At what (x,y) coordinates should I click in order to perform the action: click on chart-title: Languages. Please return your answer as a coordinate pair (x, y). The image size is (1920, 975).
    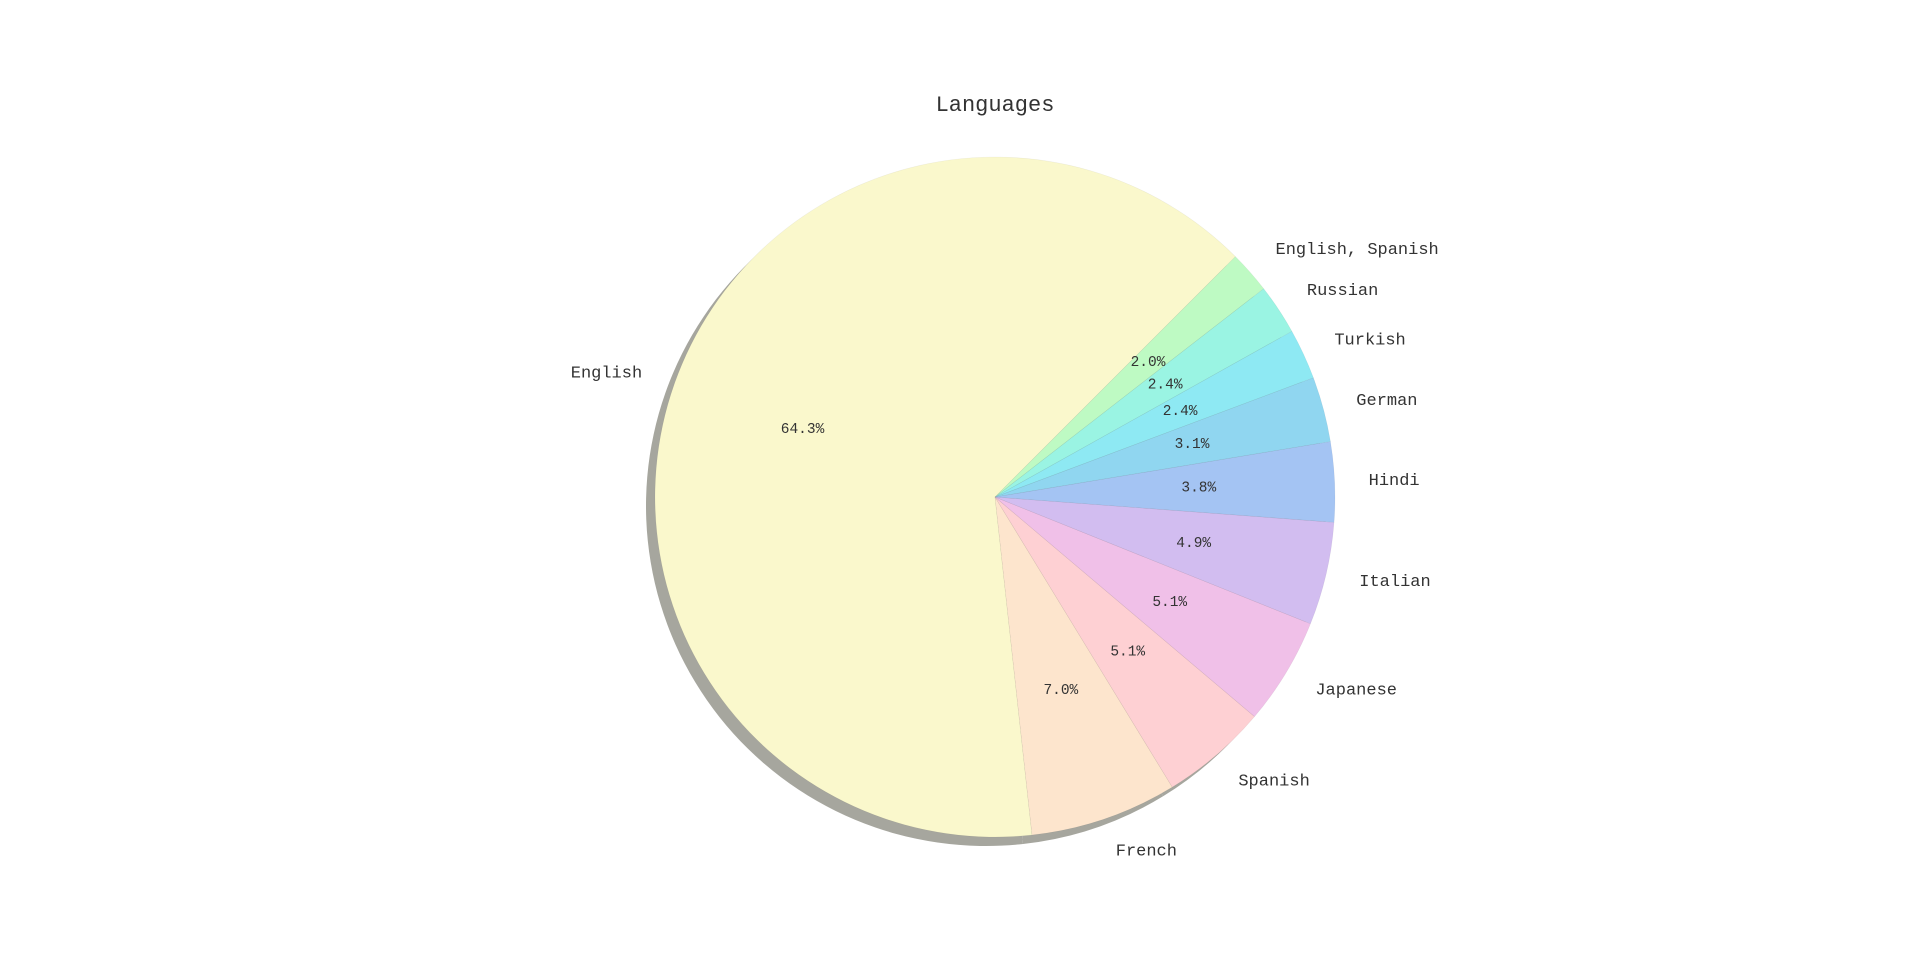
    Looking at the image, I should click on (995, 105).